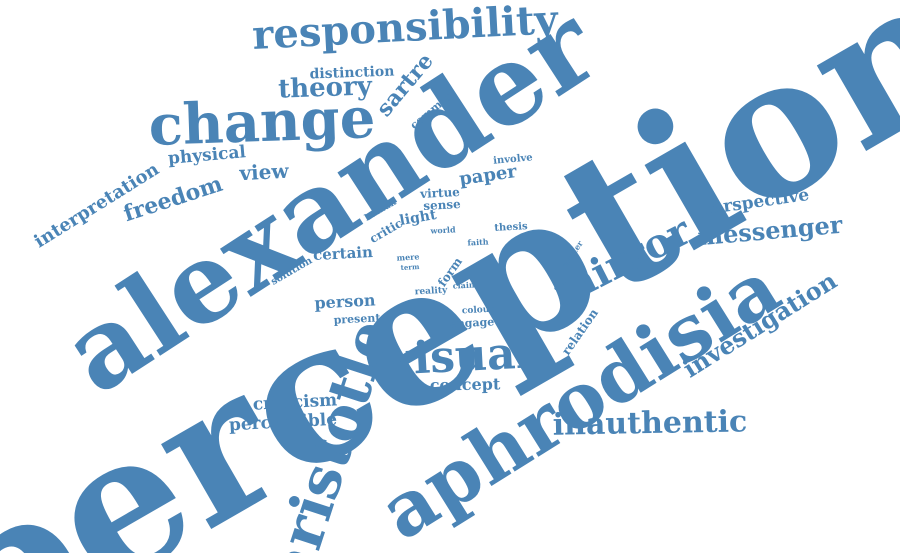 The height and width of the screenshot is (553, 900). Describe the element at coordinates (264, 172) in the screenshot. I see `word-view: view` at that location.